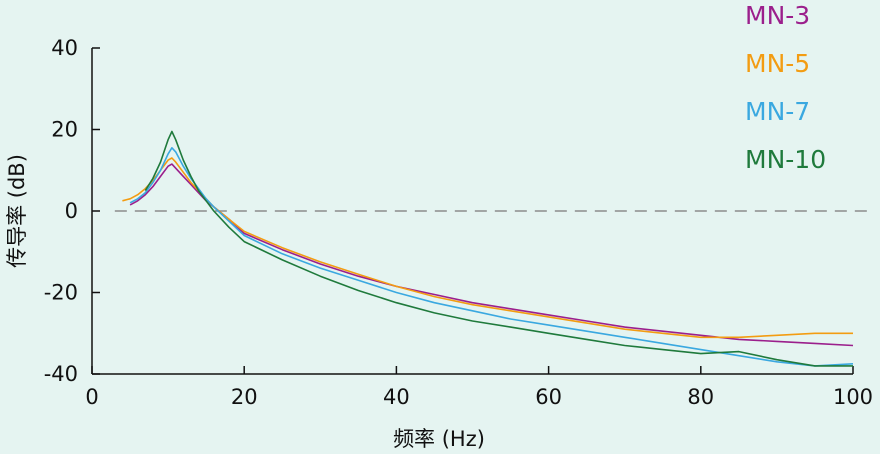  I want to click on y-tick-label: -20, so click(61, 293).